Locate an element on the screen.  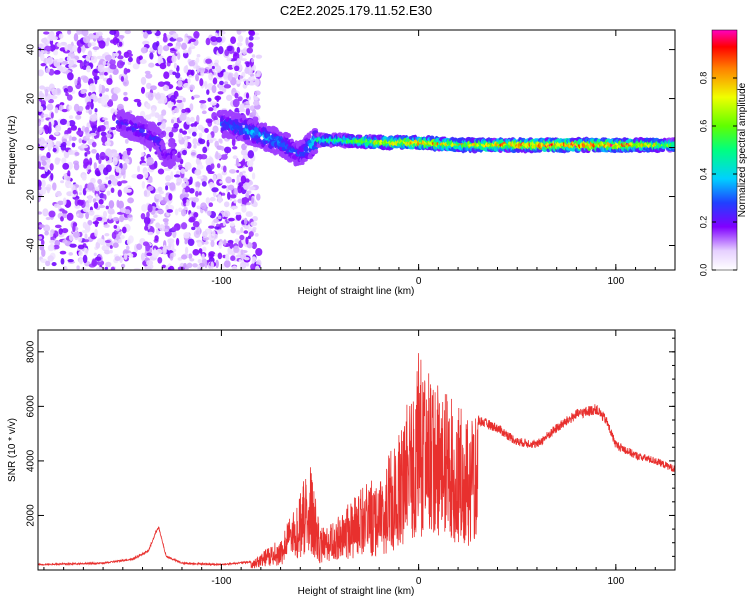
snr-x-label: Height of straight line (km) is located at coordinates (356, 591).